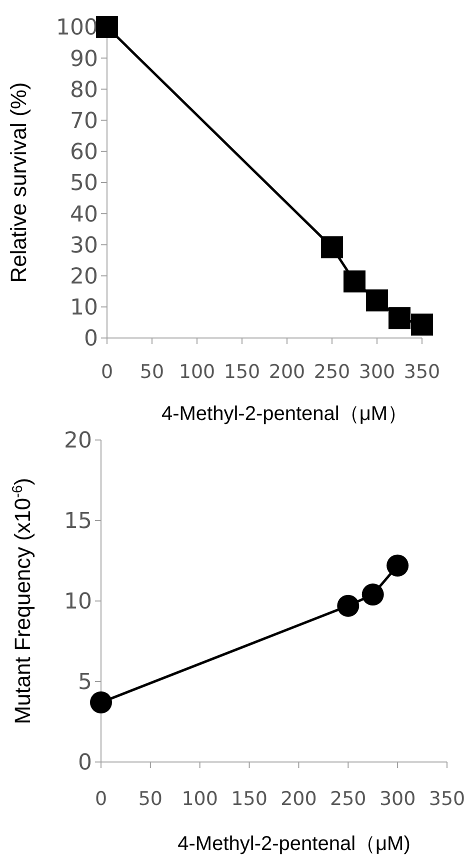  Describe the element at coordinates (84, 121) in the screenshot. I see `y-tick-label: 70` at that location.